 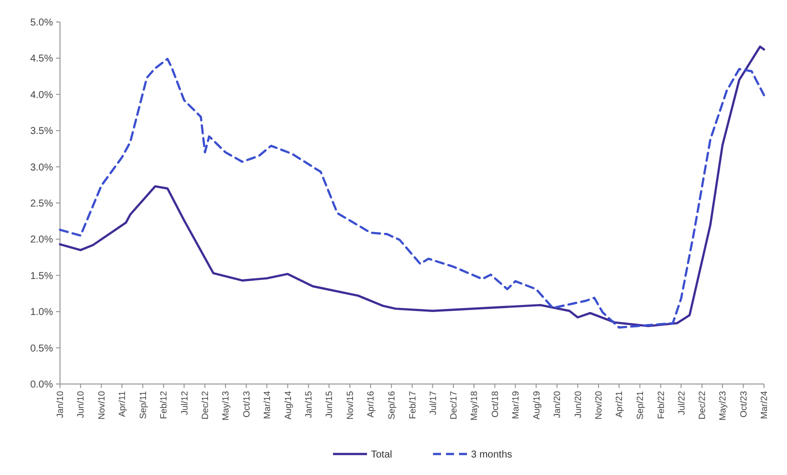 I want to click on y-tick-label: 2.0%, so click(x=42, y=240).